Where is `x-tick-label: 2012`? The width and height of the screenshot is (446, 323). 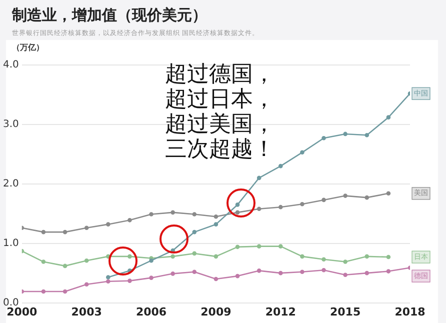 x-tick-label: 2012 is located at coordinates (280, 311).